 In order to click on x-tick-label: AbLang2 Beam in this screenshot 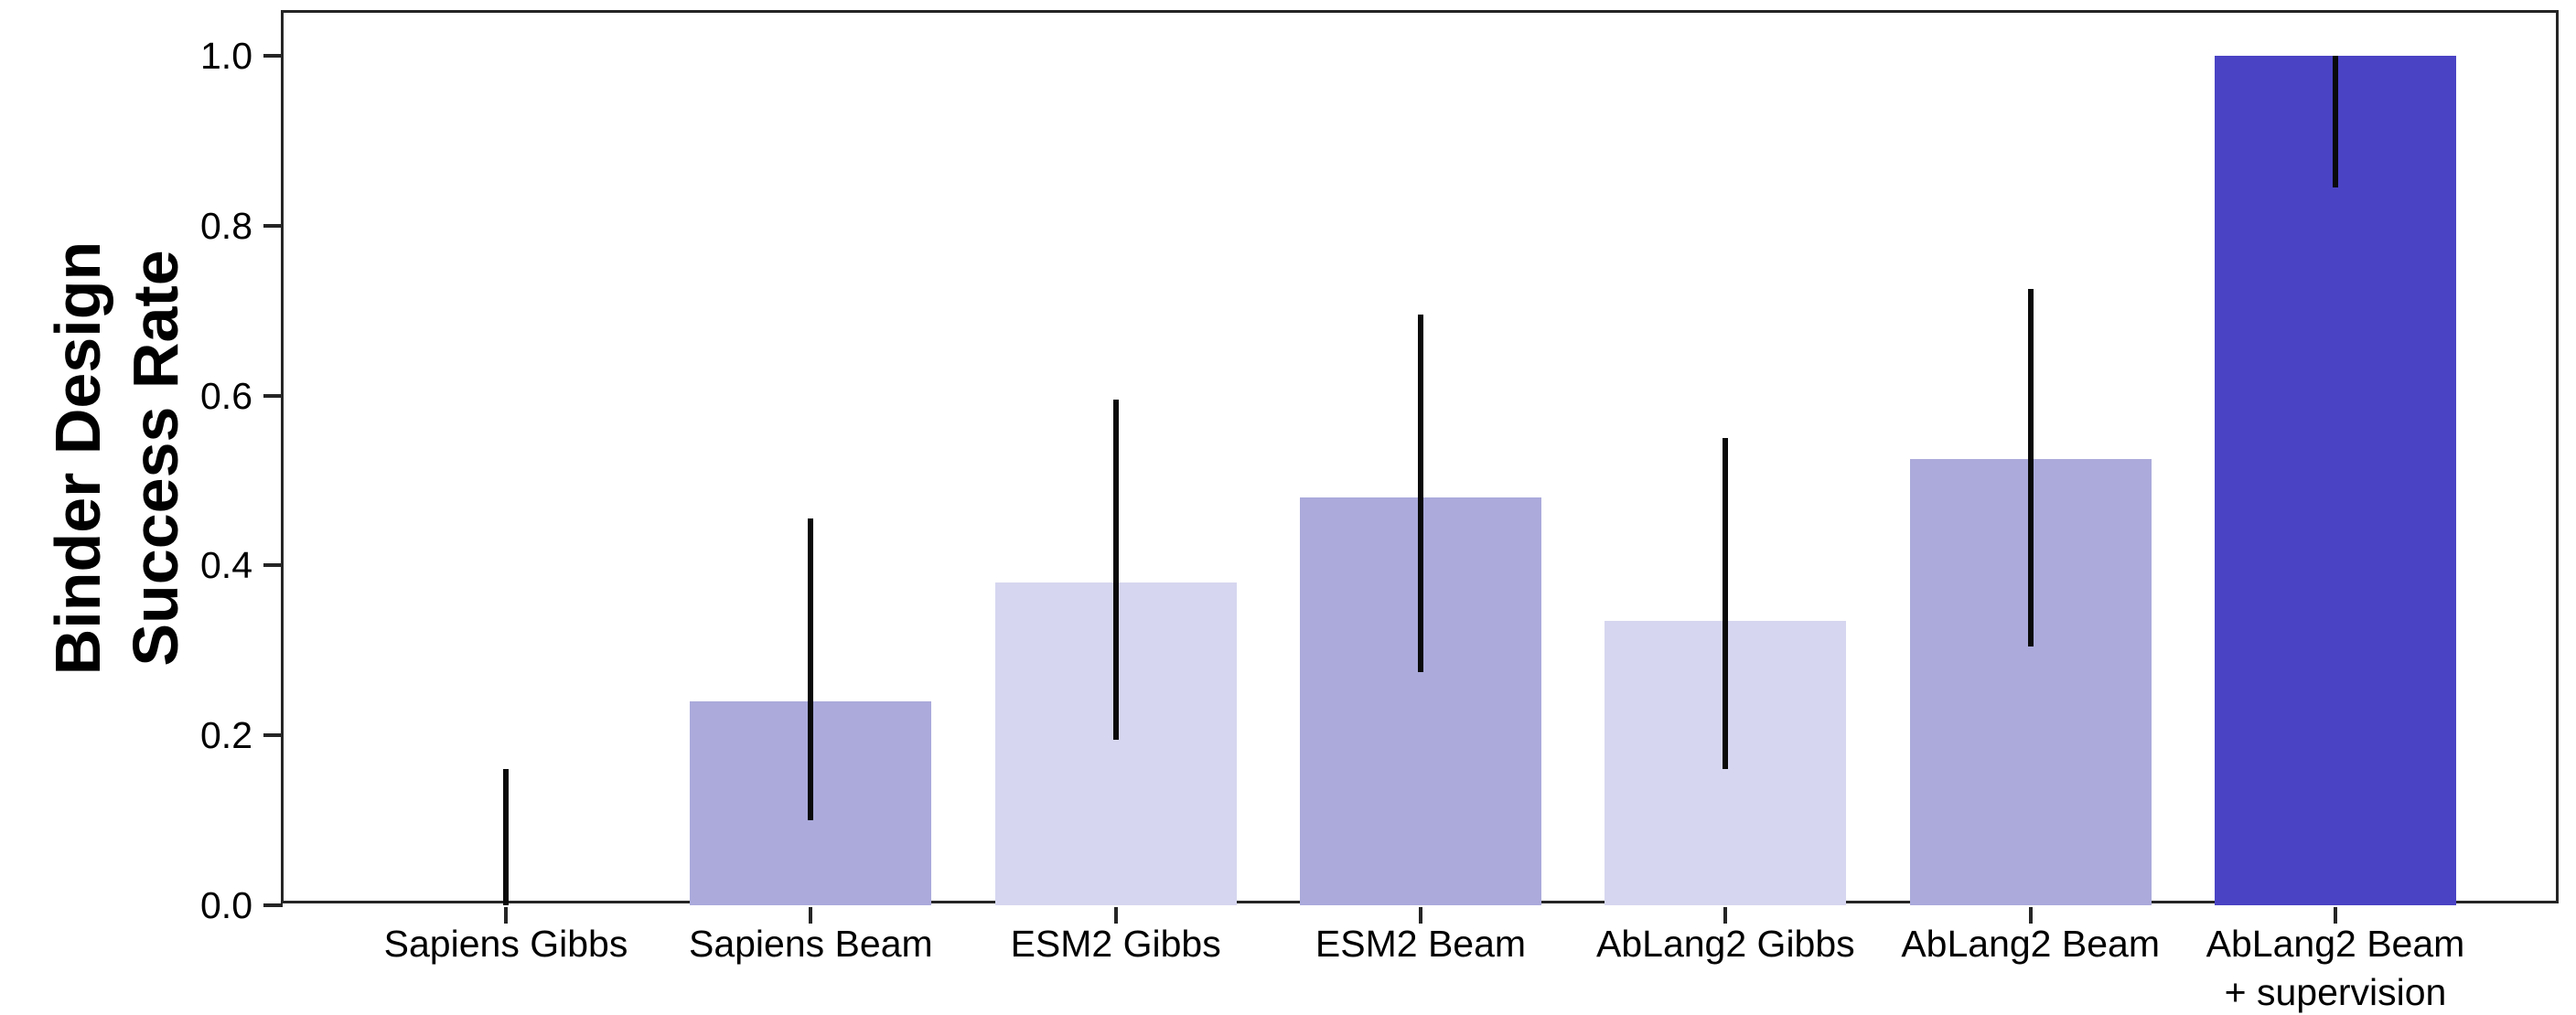, I will do `click(2031, 944)`.